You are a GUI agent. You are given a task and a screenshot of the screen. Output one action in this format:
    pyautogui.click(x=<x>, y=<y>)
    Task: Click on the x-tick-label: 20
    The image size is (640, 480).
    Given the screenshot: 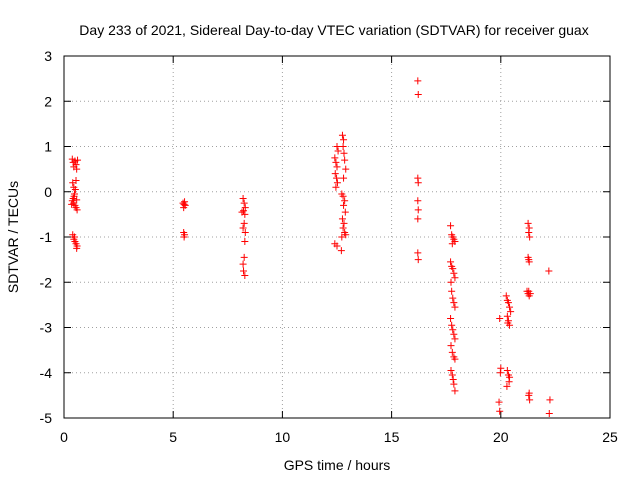 What is the action you would take?
    pyautogui.click(x=501, y=437)
    